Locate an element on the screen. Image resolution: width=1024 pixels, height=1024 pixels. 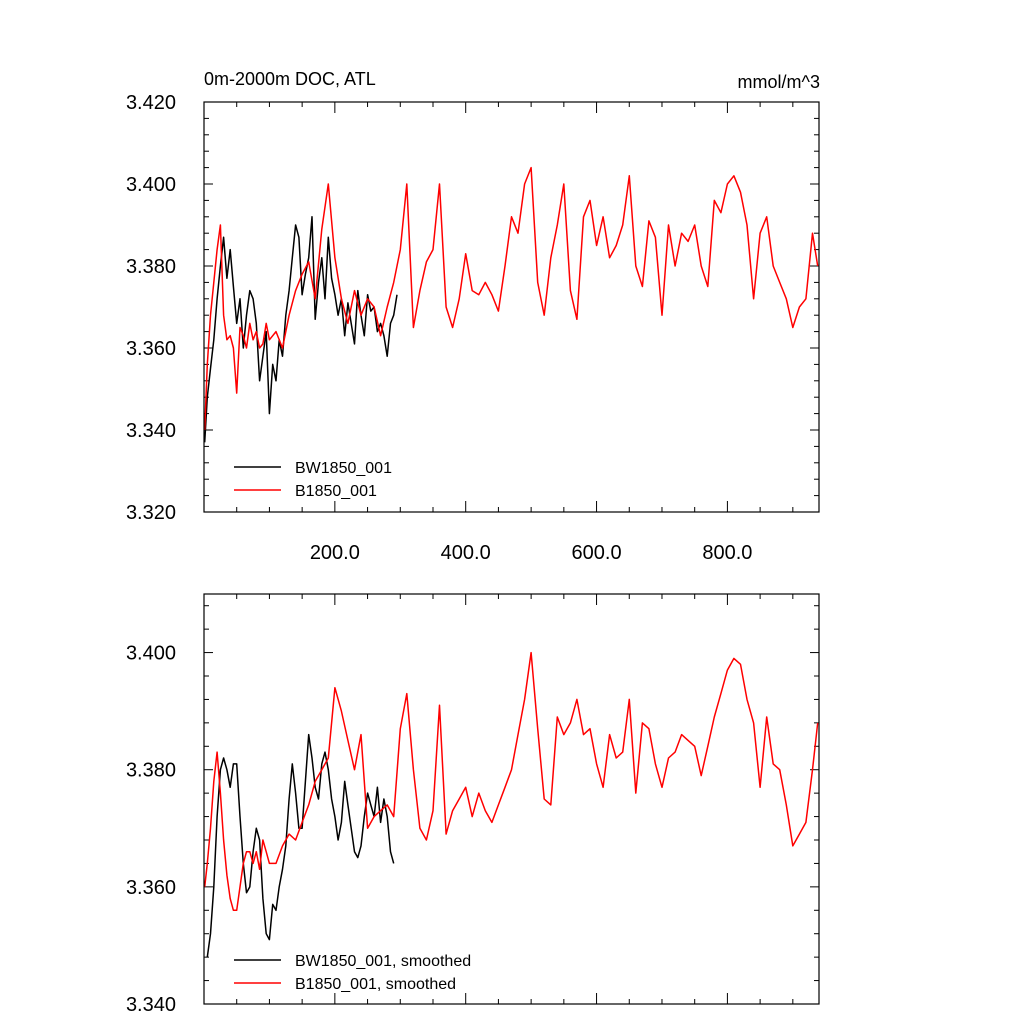
top-series-line-bw1850 is located at coordinates (300, 329).